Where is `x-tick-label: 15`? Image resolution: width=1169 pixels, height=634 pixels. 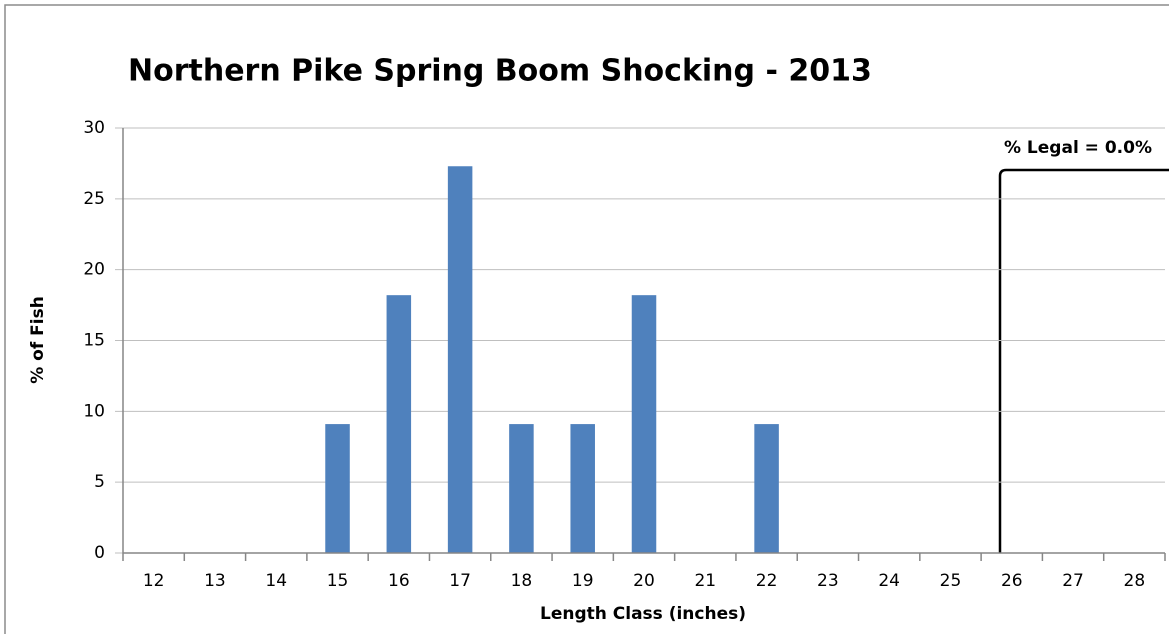 x-tick-label: 15 is located at coordinates (338, 581).